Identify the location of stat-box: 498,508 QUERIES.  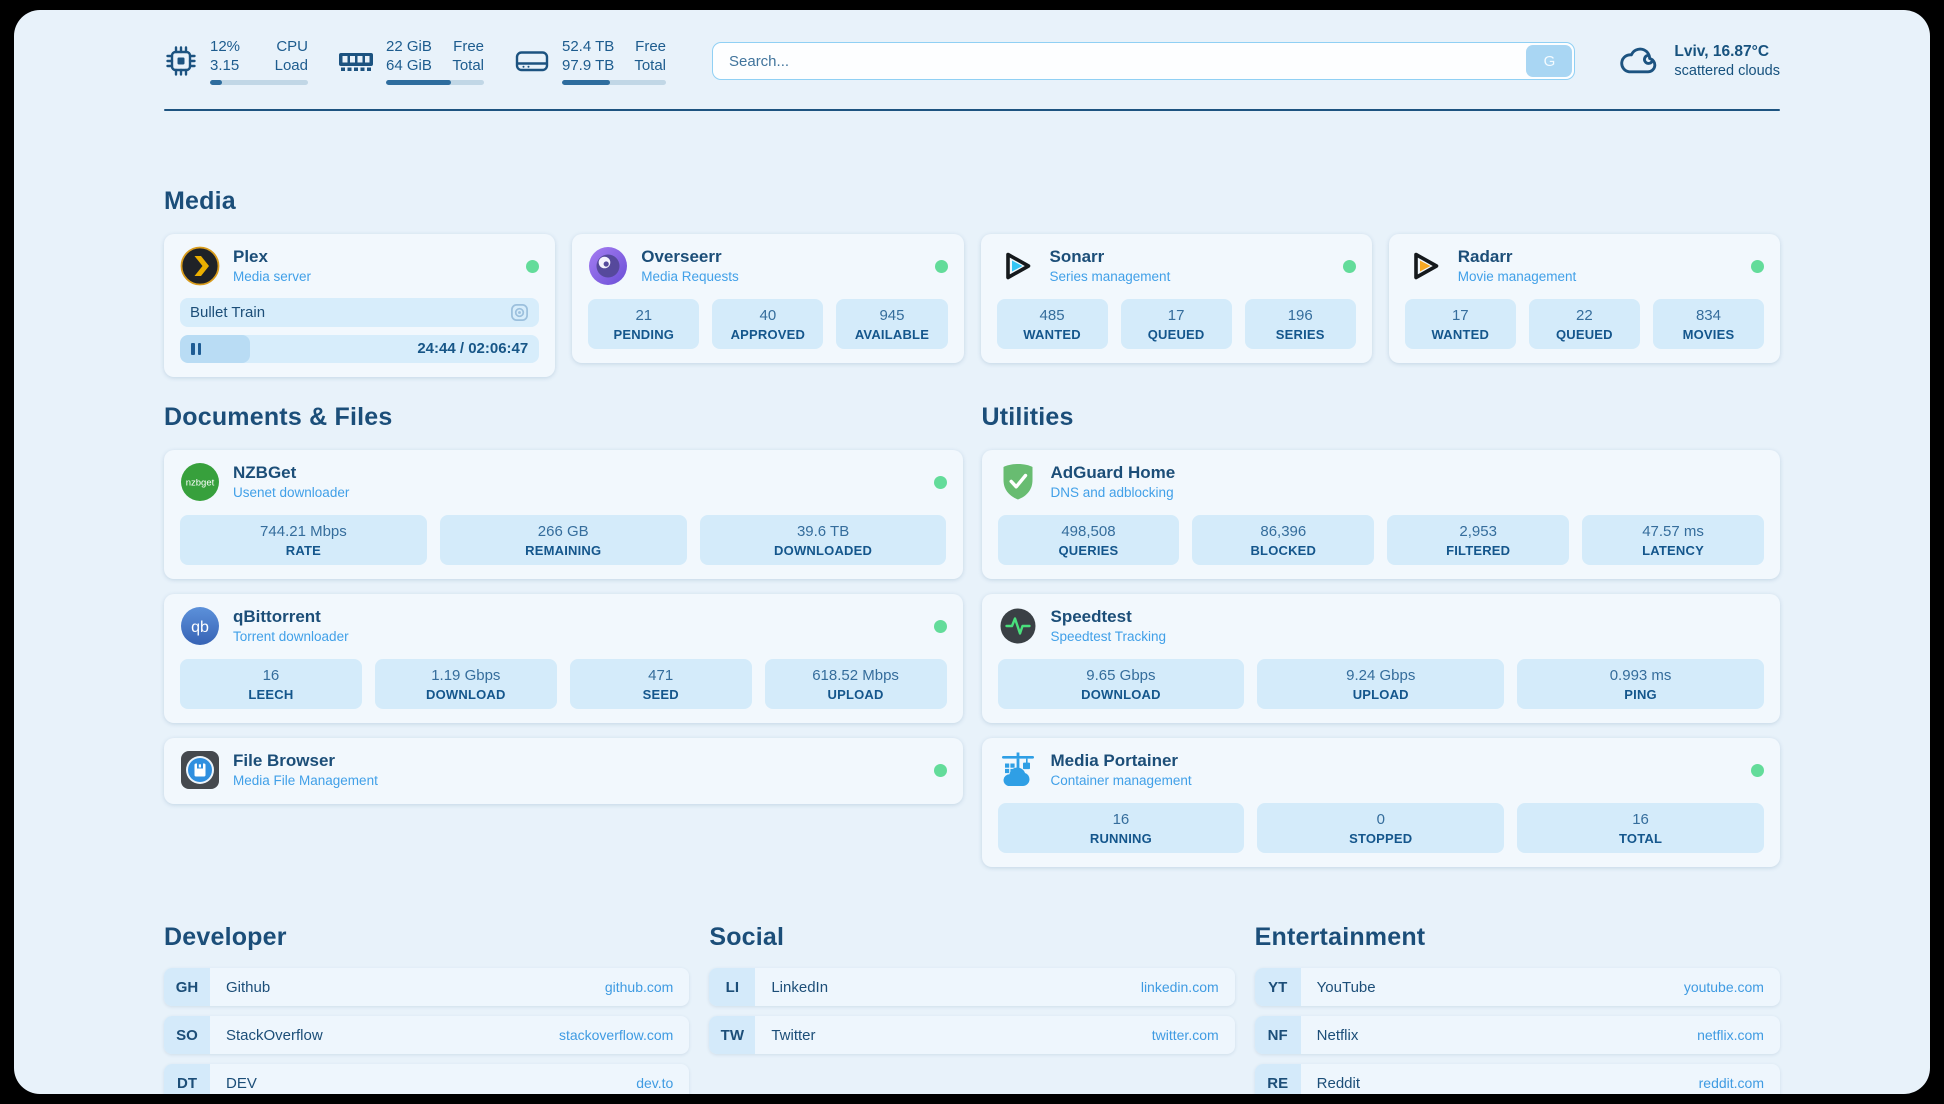
(1088, 540).